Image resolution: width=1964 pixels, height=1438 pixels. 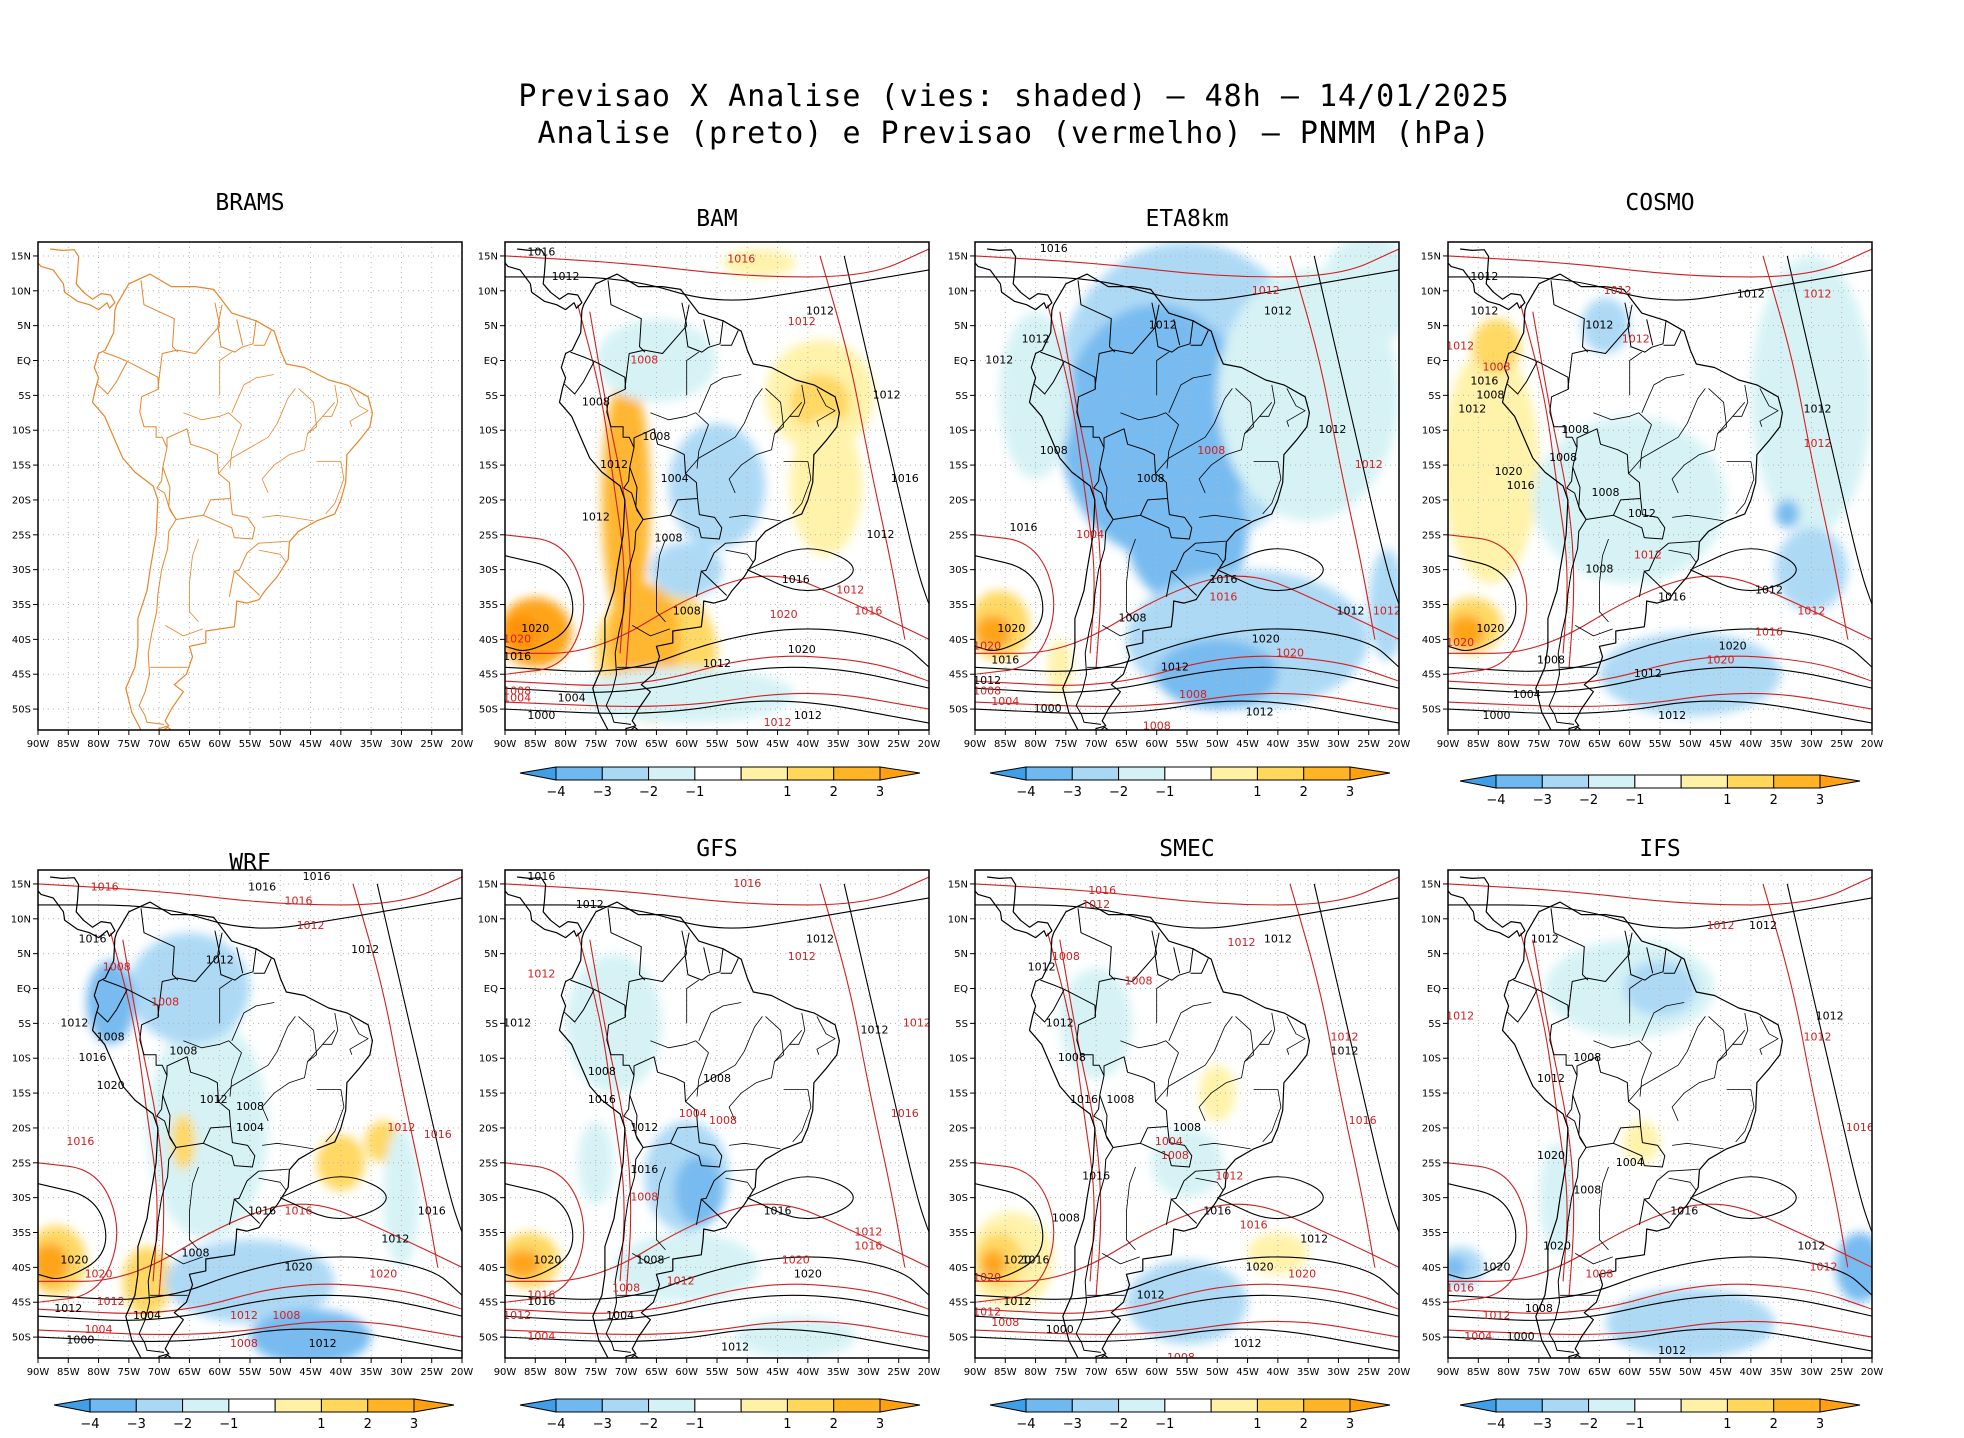 What do you see at coordinates (1495, 1424) in the screenshot?
I see `colorbar-tick-label: −4` at bounding box center [1495, 1424].